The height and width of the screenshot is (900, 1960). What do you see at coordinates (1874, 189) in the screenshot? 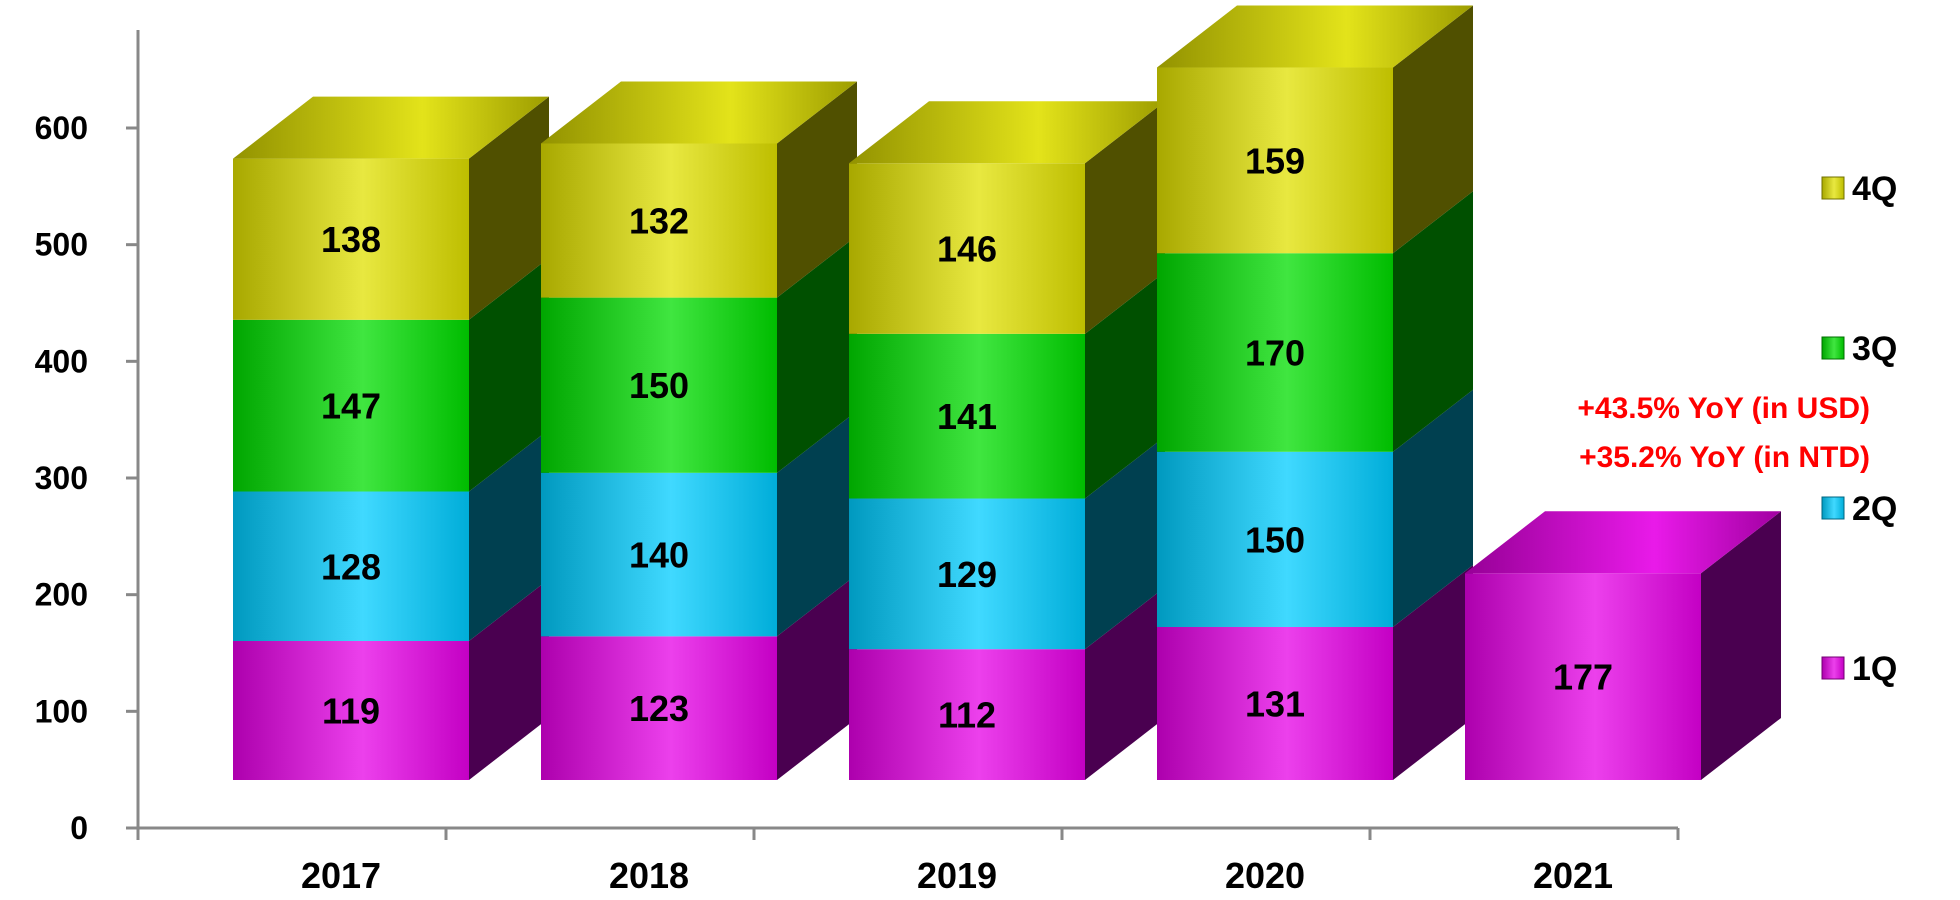
I see `legend-label: 4Q` at bounding box center [1874, 189].